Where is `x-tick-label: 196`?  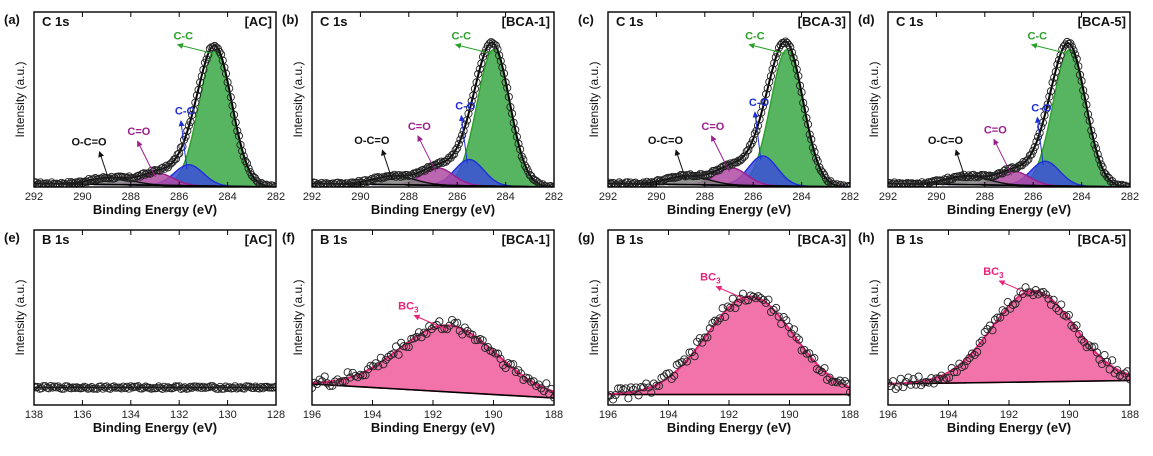
x-tick-label: 196 is located at coordinates (608, 415).